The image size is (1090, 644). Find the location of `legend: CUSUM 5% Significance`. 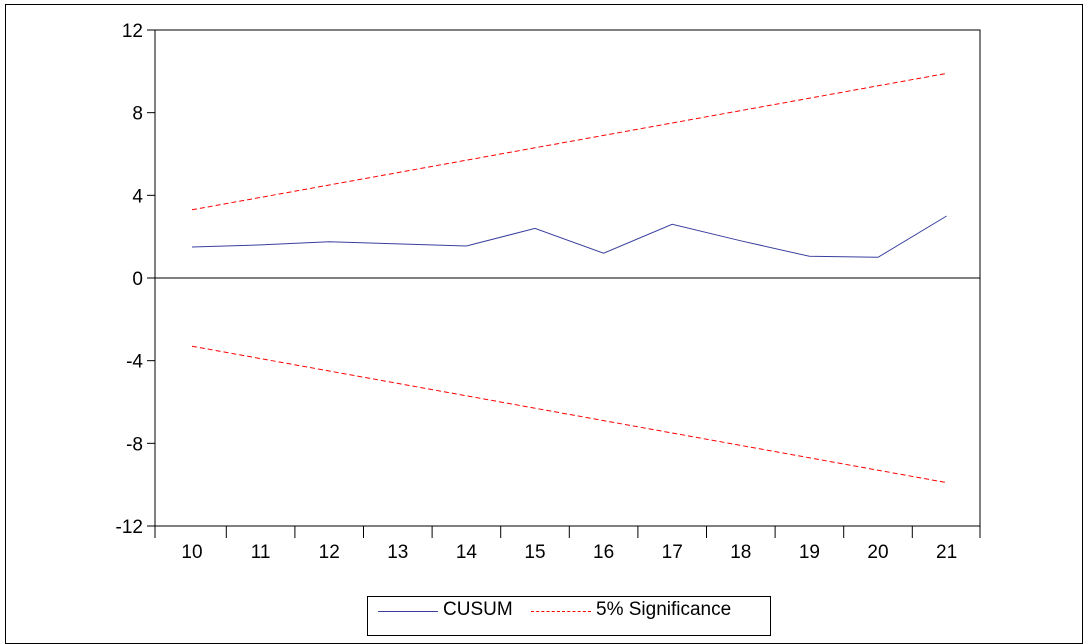

legend: CUSUM 5% Significance is located at coordinates (569, 616).